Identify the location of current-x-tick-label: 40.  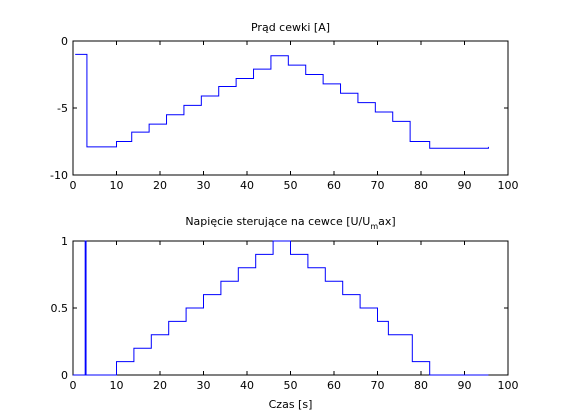
(247, 185).